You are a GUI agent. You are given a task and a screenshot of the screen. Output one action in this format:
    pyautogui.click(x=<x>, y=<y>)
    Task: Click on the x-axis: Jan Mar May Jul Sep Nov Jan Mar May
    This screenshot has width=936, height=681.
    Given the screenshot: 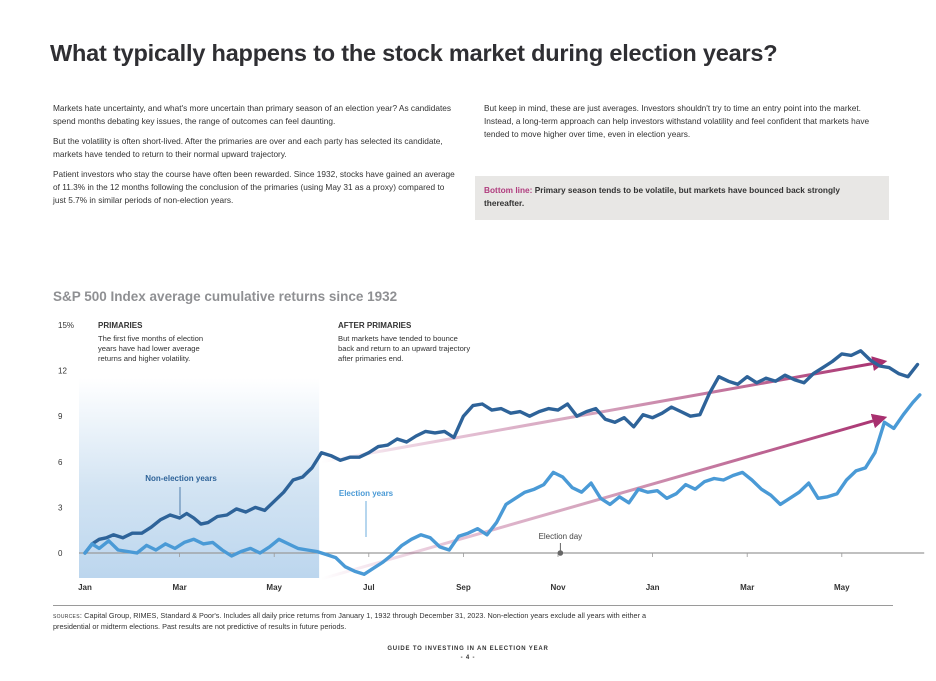 What is the action you would take?
    pyautogui.click(x=464, y=572)
    